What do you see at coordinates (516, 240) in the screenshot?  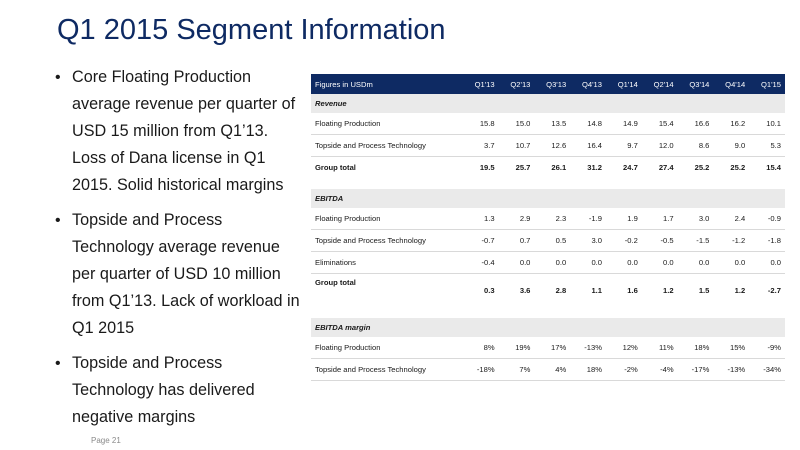 I see `table-cell: 0.7` at bounding box center [516, 240].